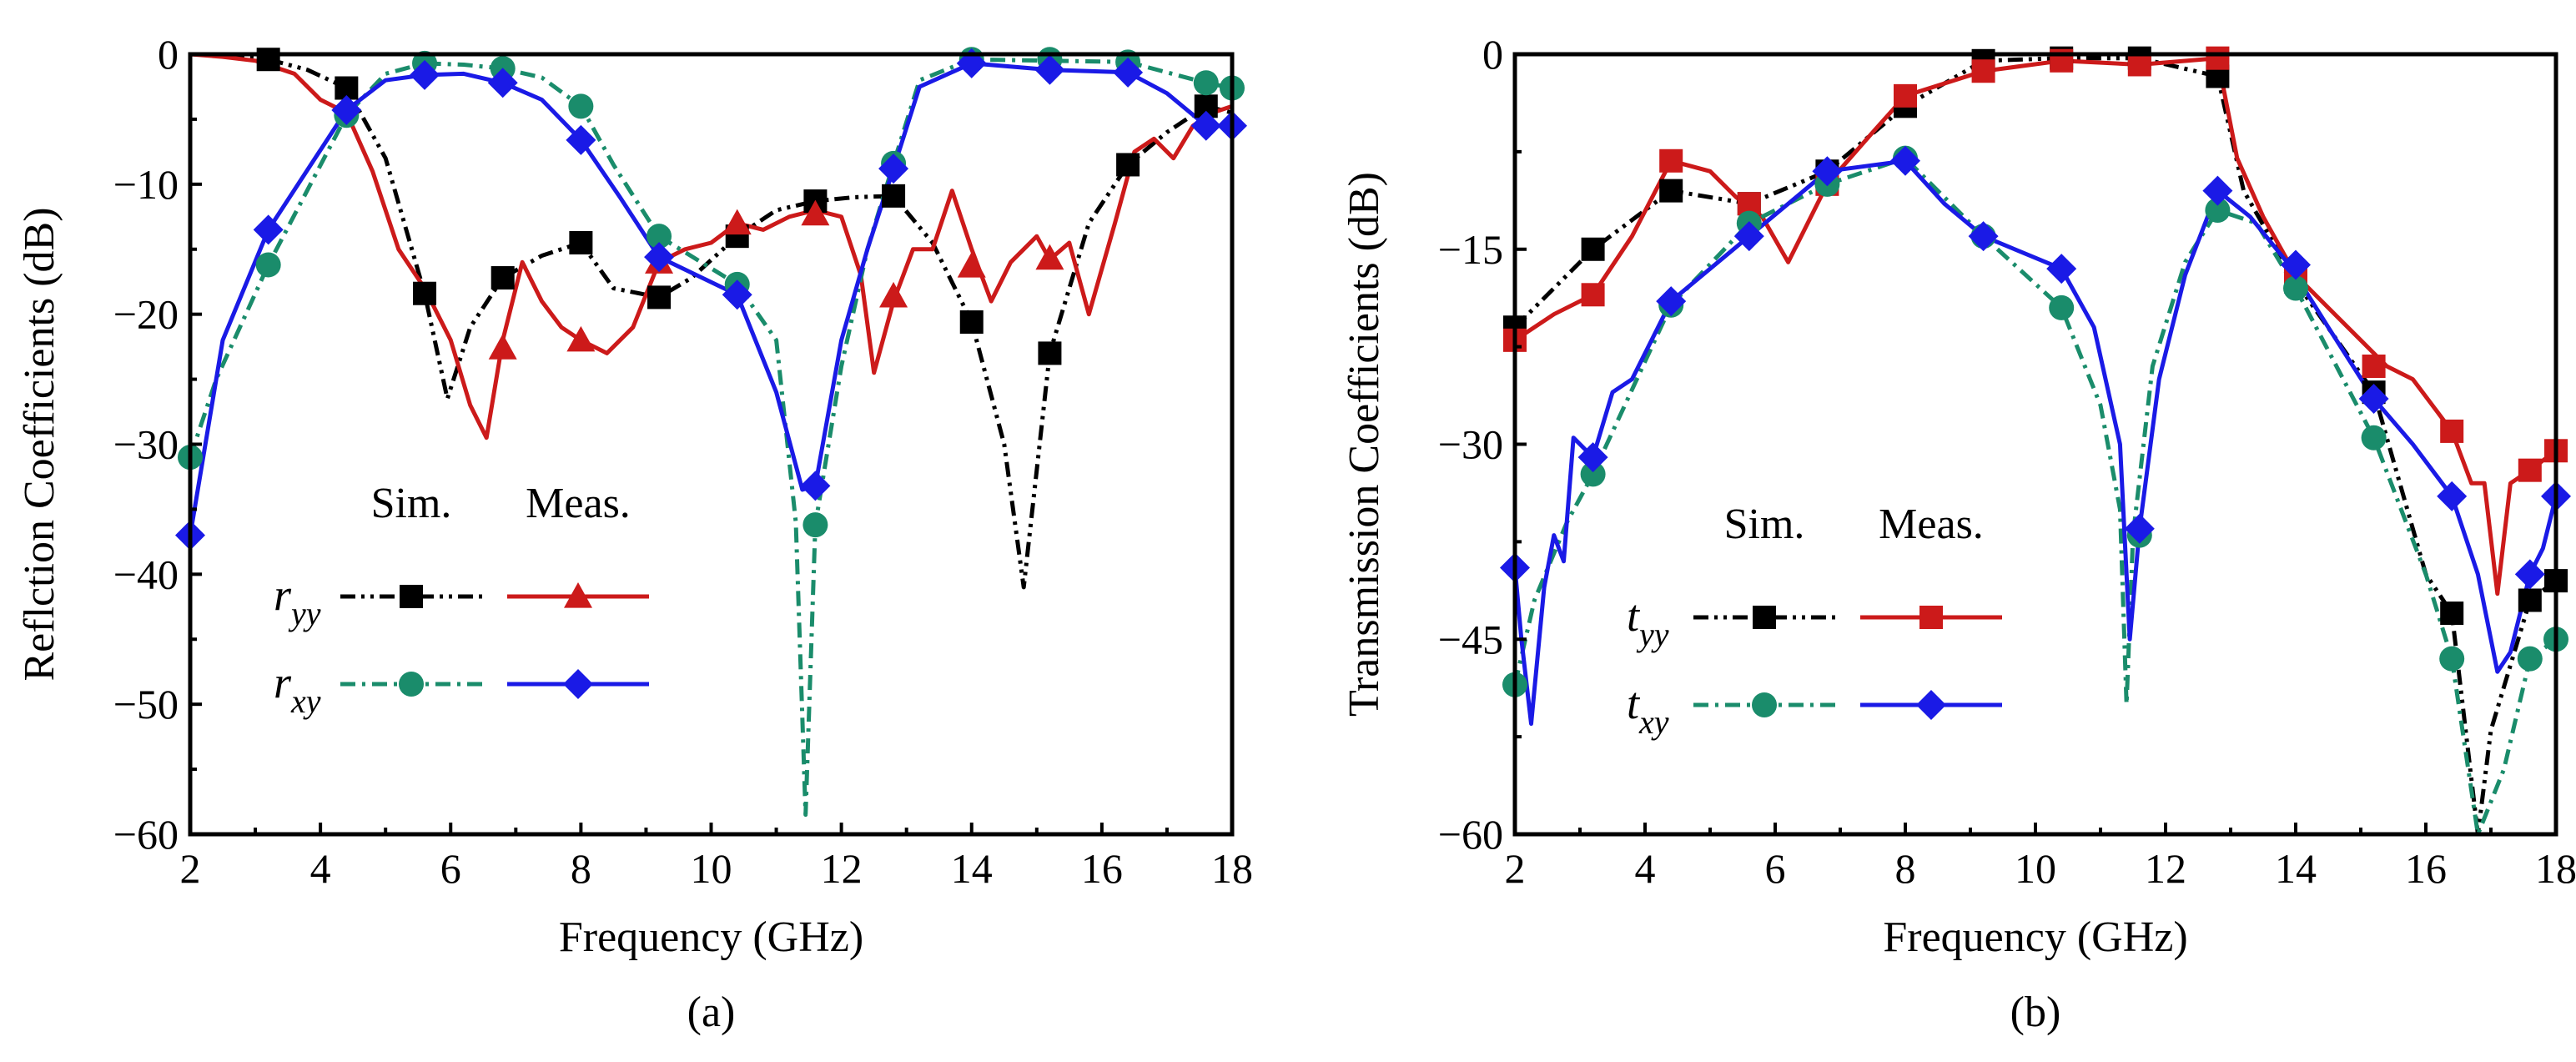  I want to click on panel-b-y-tick-label: −45, so click(1470, 639).